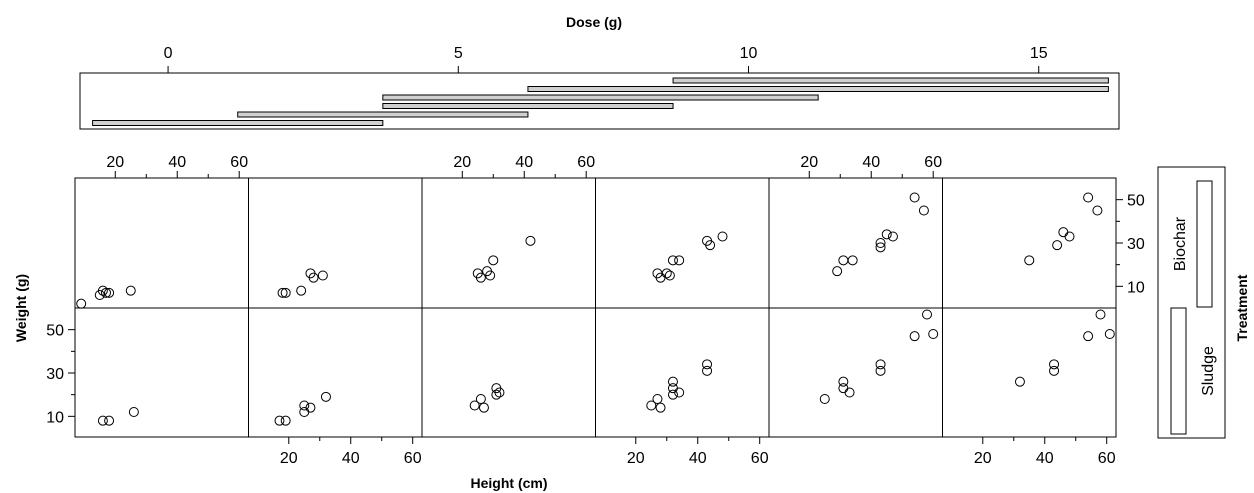  What do you see at coordinates (1208, 371) in the screenshot?
I see `treatment-label-sludge: Sludge` at bounding box center [1208, 371].